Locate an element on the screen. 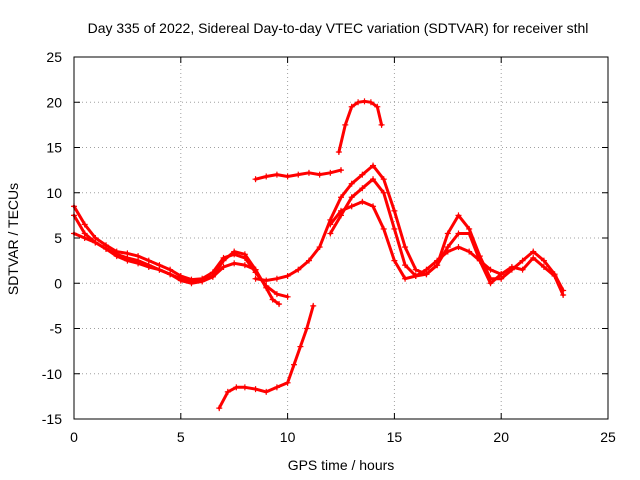 The height and width of the screenshot is (480, 640). x-axis-label: GPS time / hours is located at coordinates (341, 465).